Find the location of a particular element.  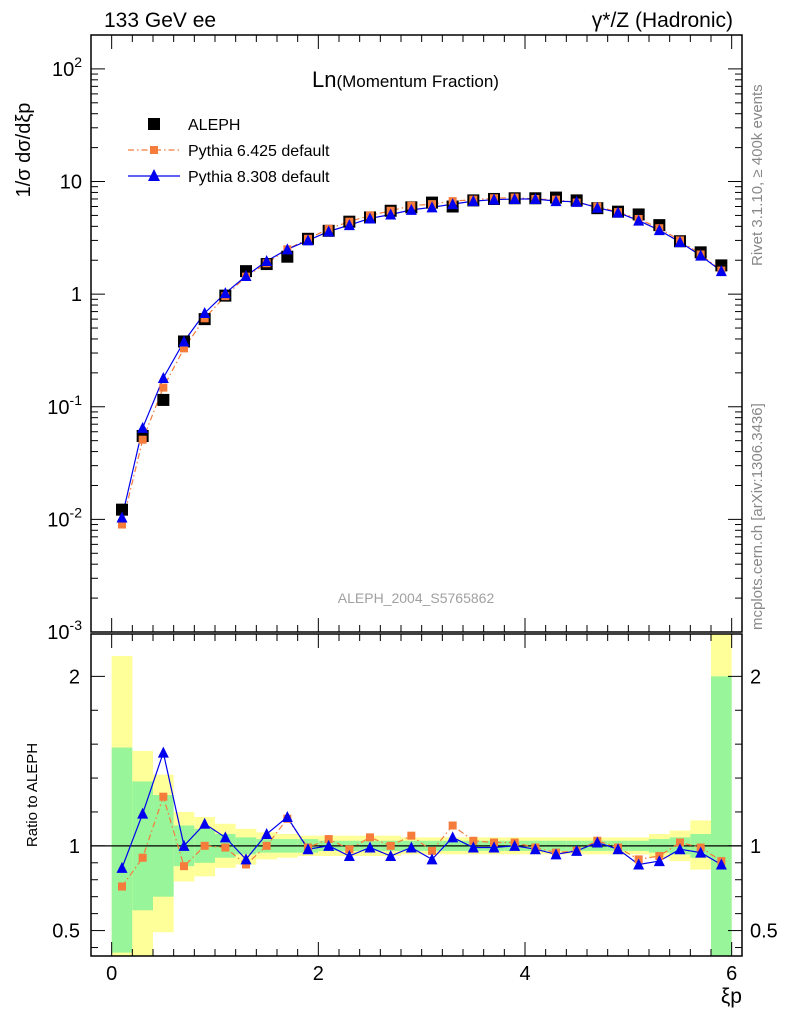

main-y-axis-label: 1/σ dσ/dξp is located at coordinates (24, 150).